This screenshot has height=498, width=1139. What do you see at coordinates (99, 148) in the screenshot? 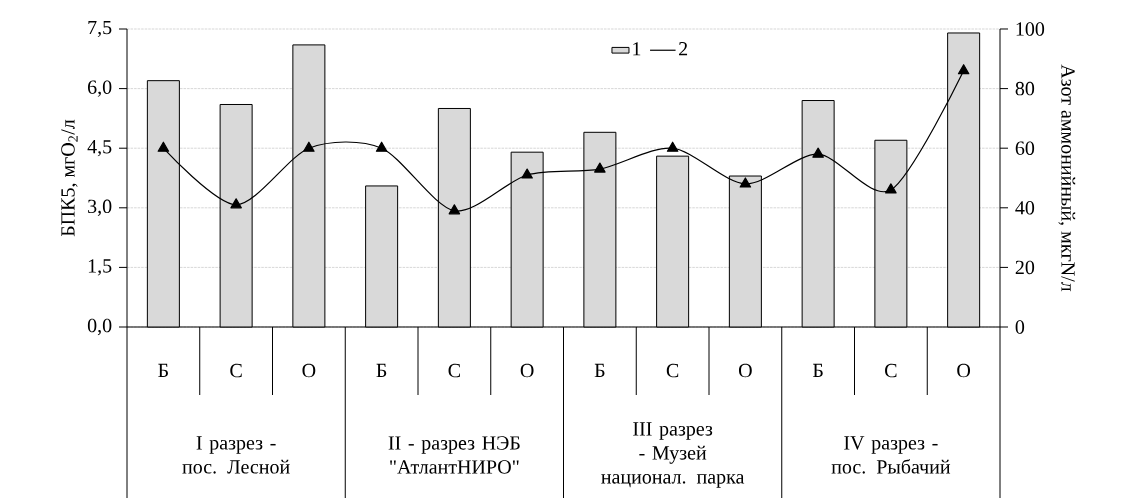
I see `y-tick-label: 4,5` at bounding box center [99, 148].